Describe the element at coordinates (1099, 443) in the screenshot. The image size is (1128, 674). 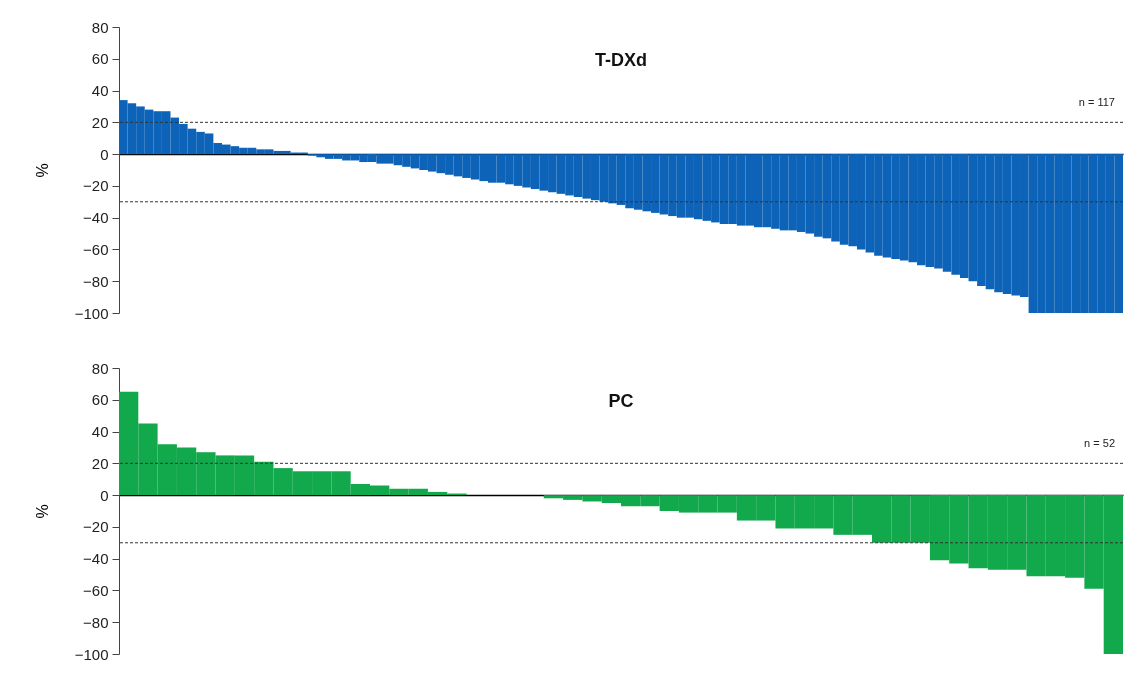
I see `annotation: n = 52` at that location.